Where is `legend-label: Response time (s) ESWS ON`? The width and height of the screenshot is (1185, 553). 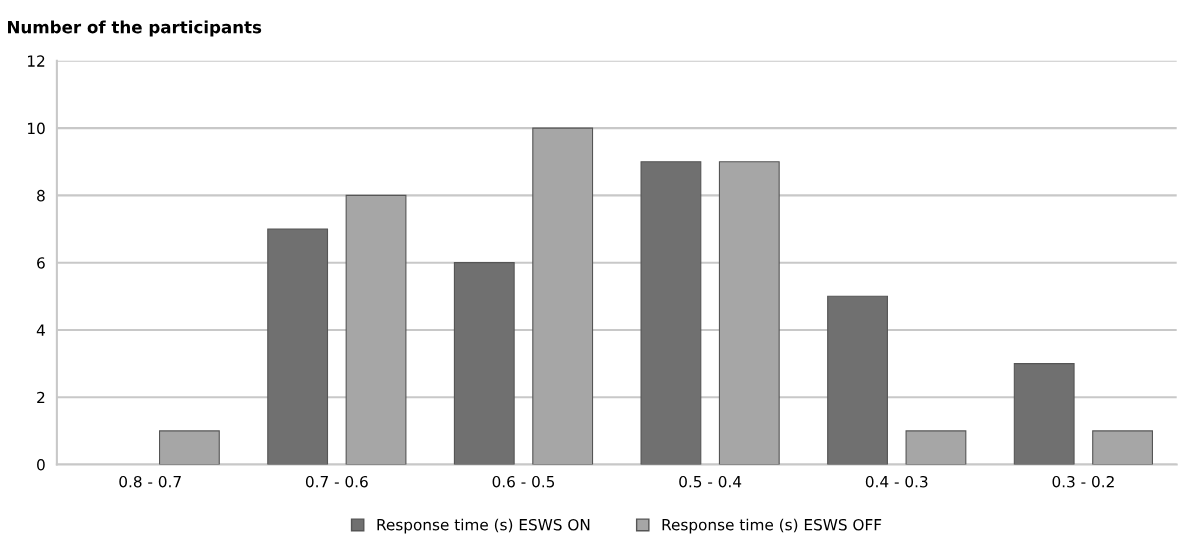 legend-label: Response time (s) ESWS ON is located at coordinates (483, 526).